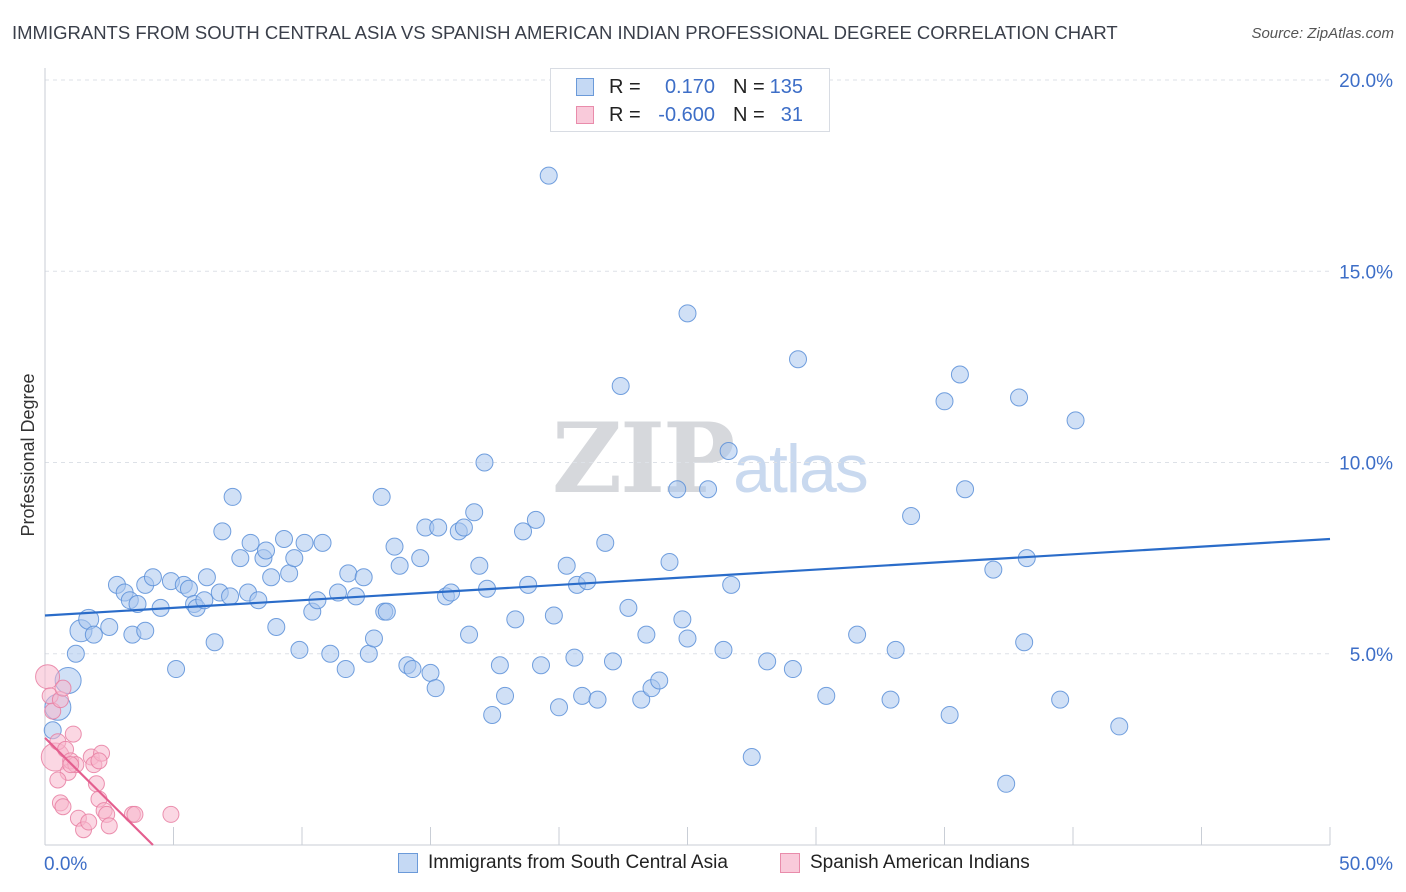 Image resolution: width=1406 pixels, height=892 pixels. I want to click on source-label: Source: ZipAtlas.com, so click(1322, 33).